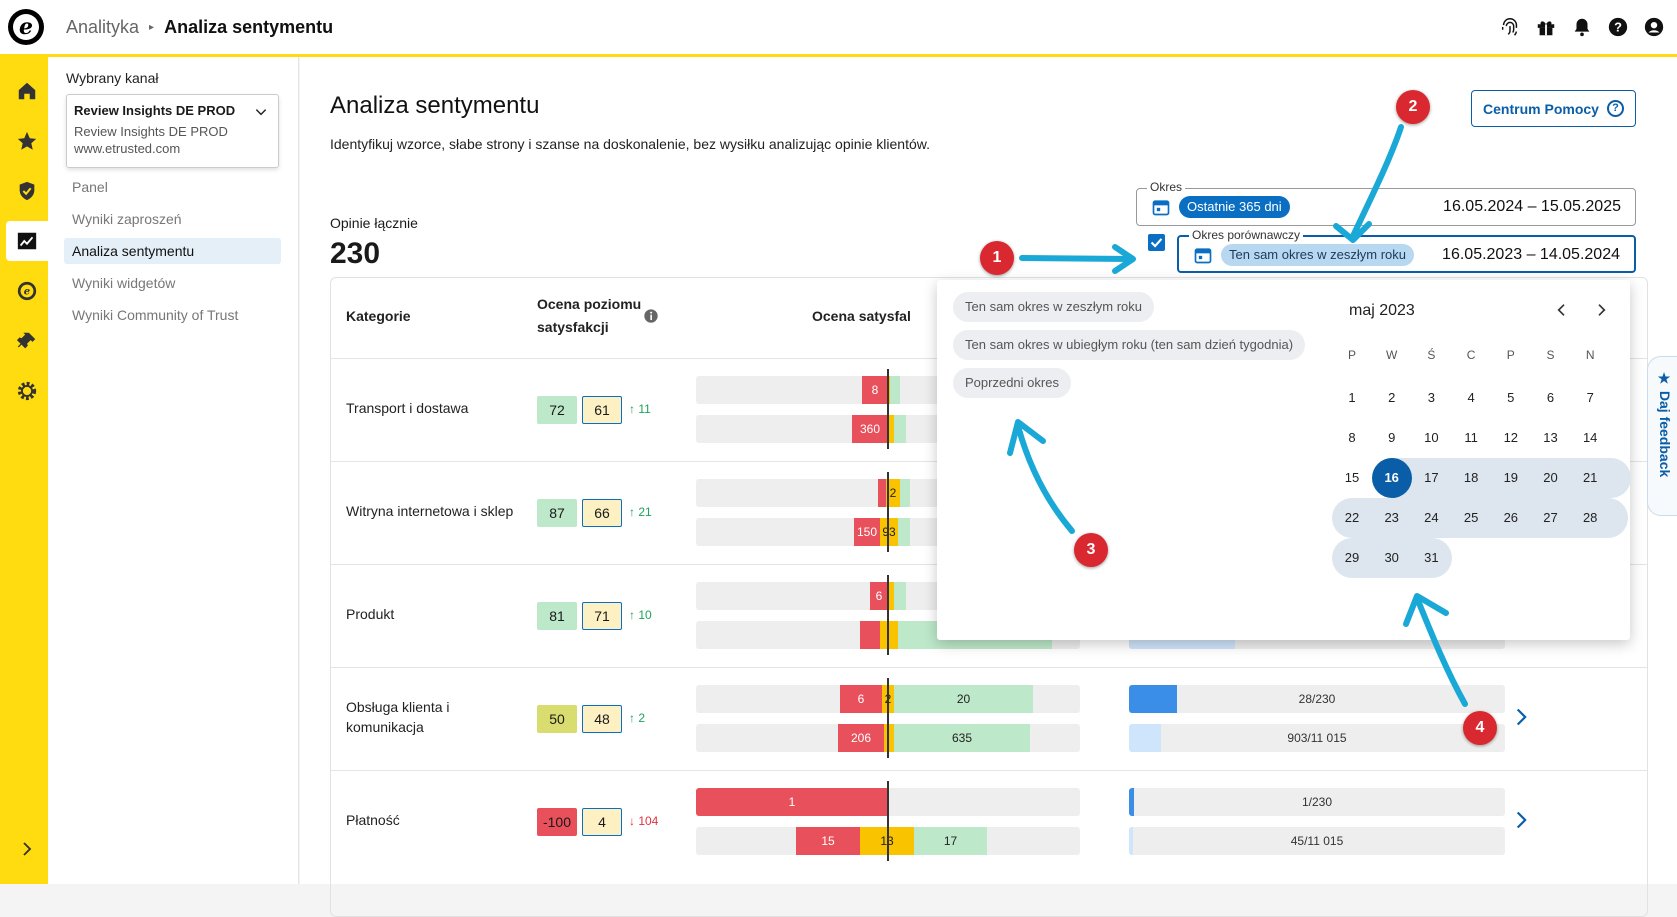 The width and height of the screenshot is (1677, 917). What do you see at coordinates (27, 141) in the screenshot?
I see `rail-reviews` at bounding box center [27, 141].